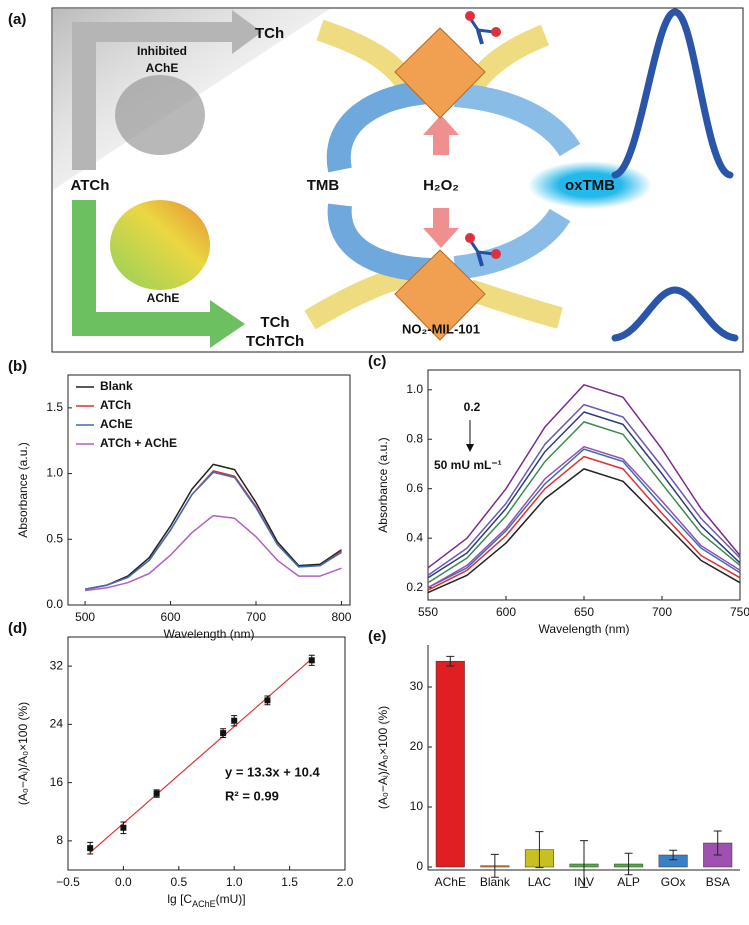  What do you see at coordinates (441, 328) in the screenshot?
I see `label: NO₂-MIL-101` at bounding box center [441, 328].